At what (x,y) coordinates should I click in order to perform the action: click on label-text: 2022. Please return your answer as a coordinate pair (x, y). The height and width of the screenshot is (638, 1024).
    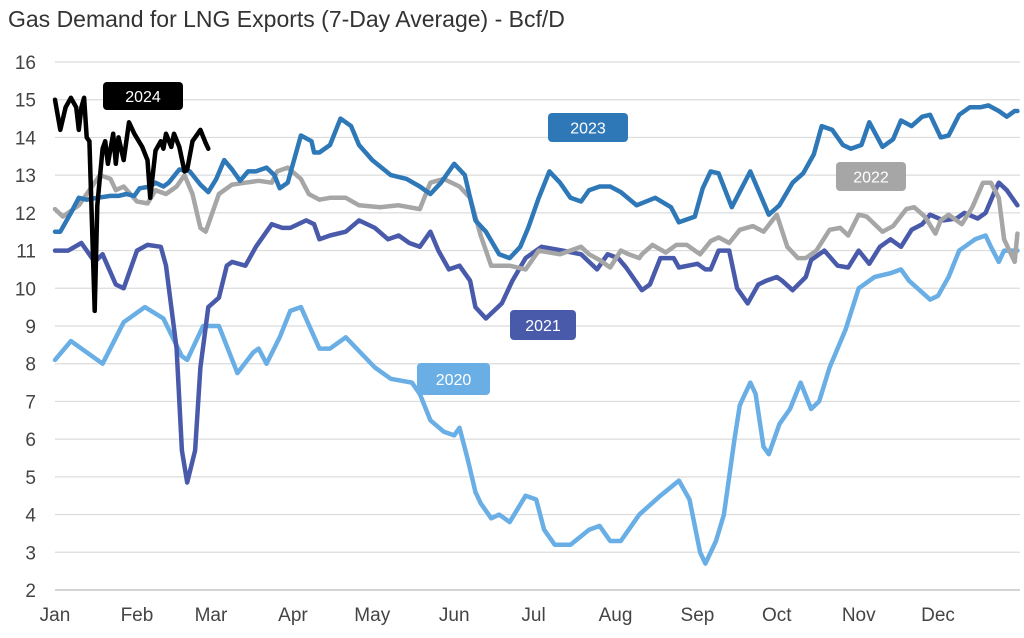
    Looking at the image, I should click on (871, 178).